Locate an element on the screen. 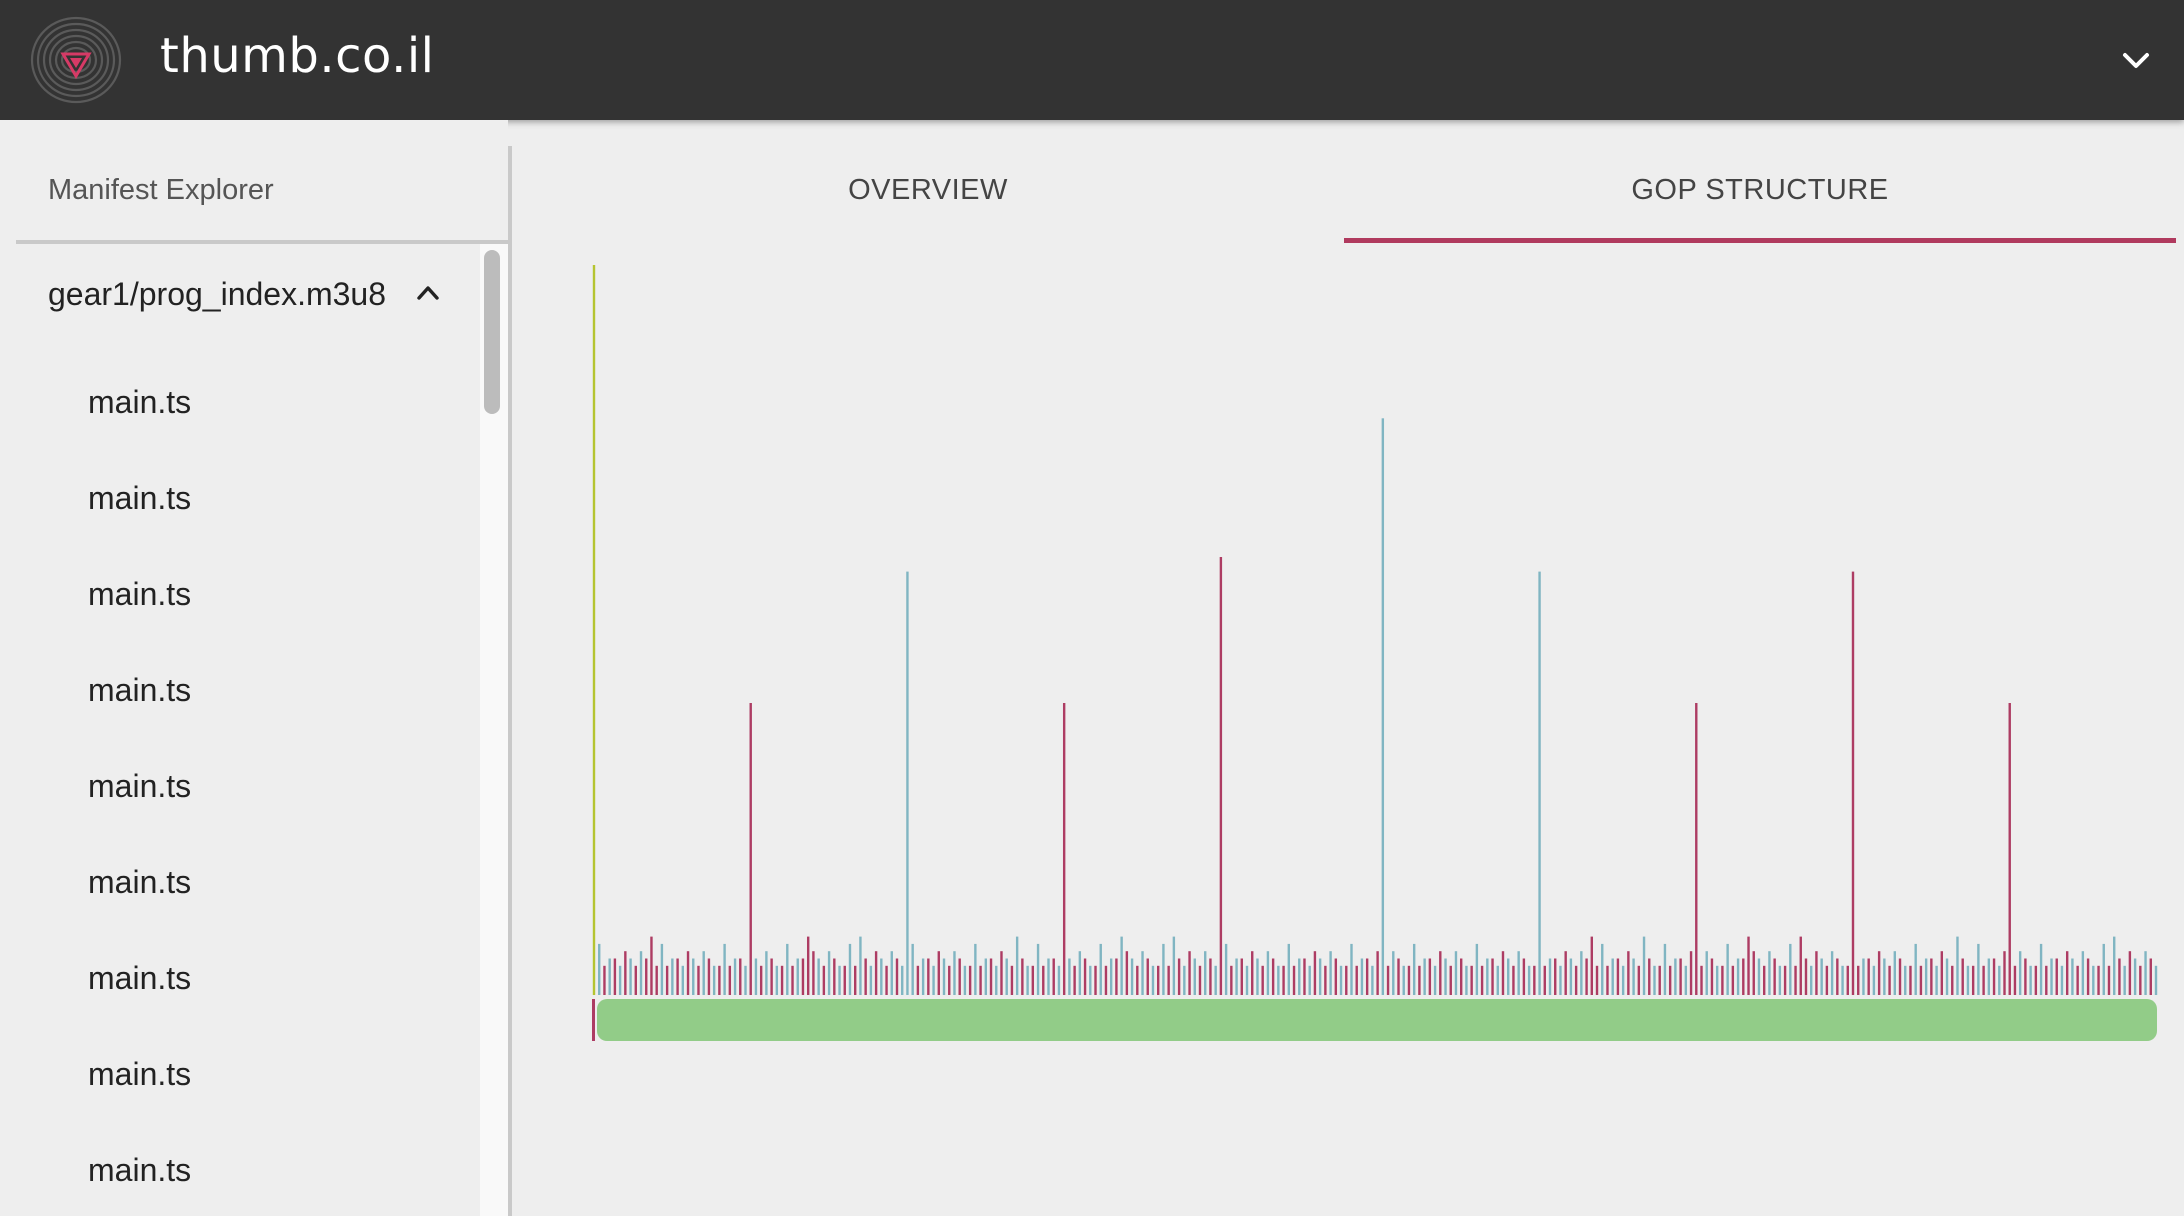 The height and width of the screenshot is (1216, 2184). tab-gop-structure: GOP STRUCTURE is located at coordinates (1760, 190).